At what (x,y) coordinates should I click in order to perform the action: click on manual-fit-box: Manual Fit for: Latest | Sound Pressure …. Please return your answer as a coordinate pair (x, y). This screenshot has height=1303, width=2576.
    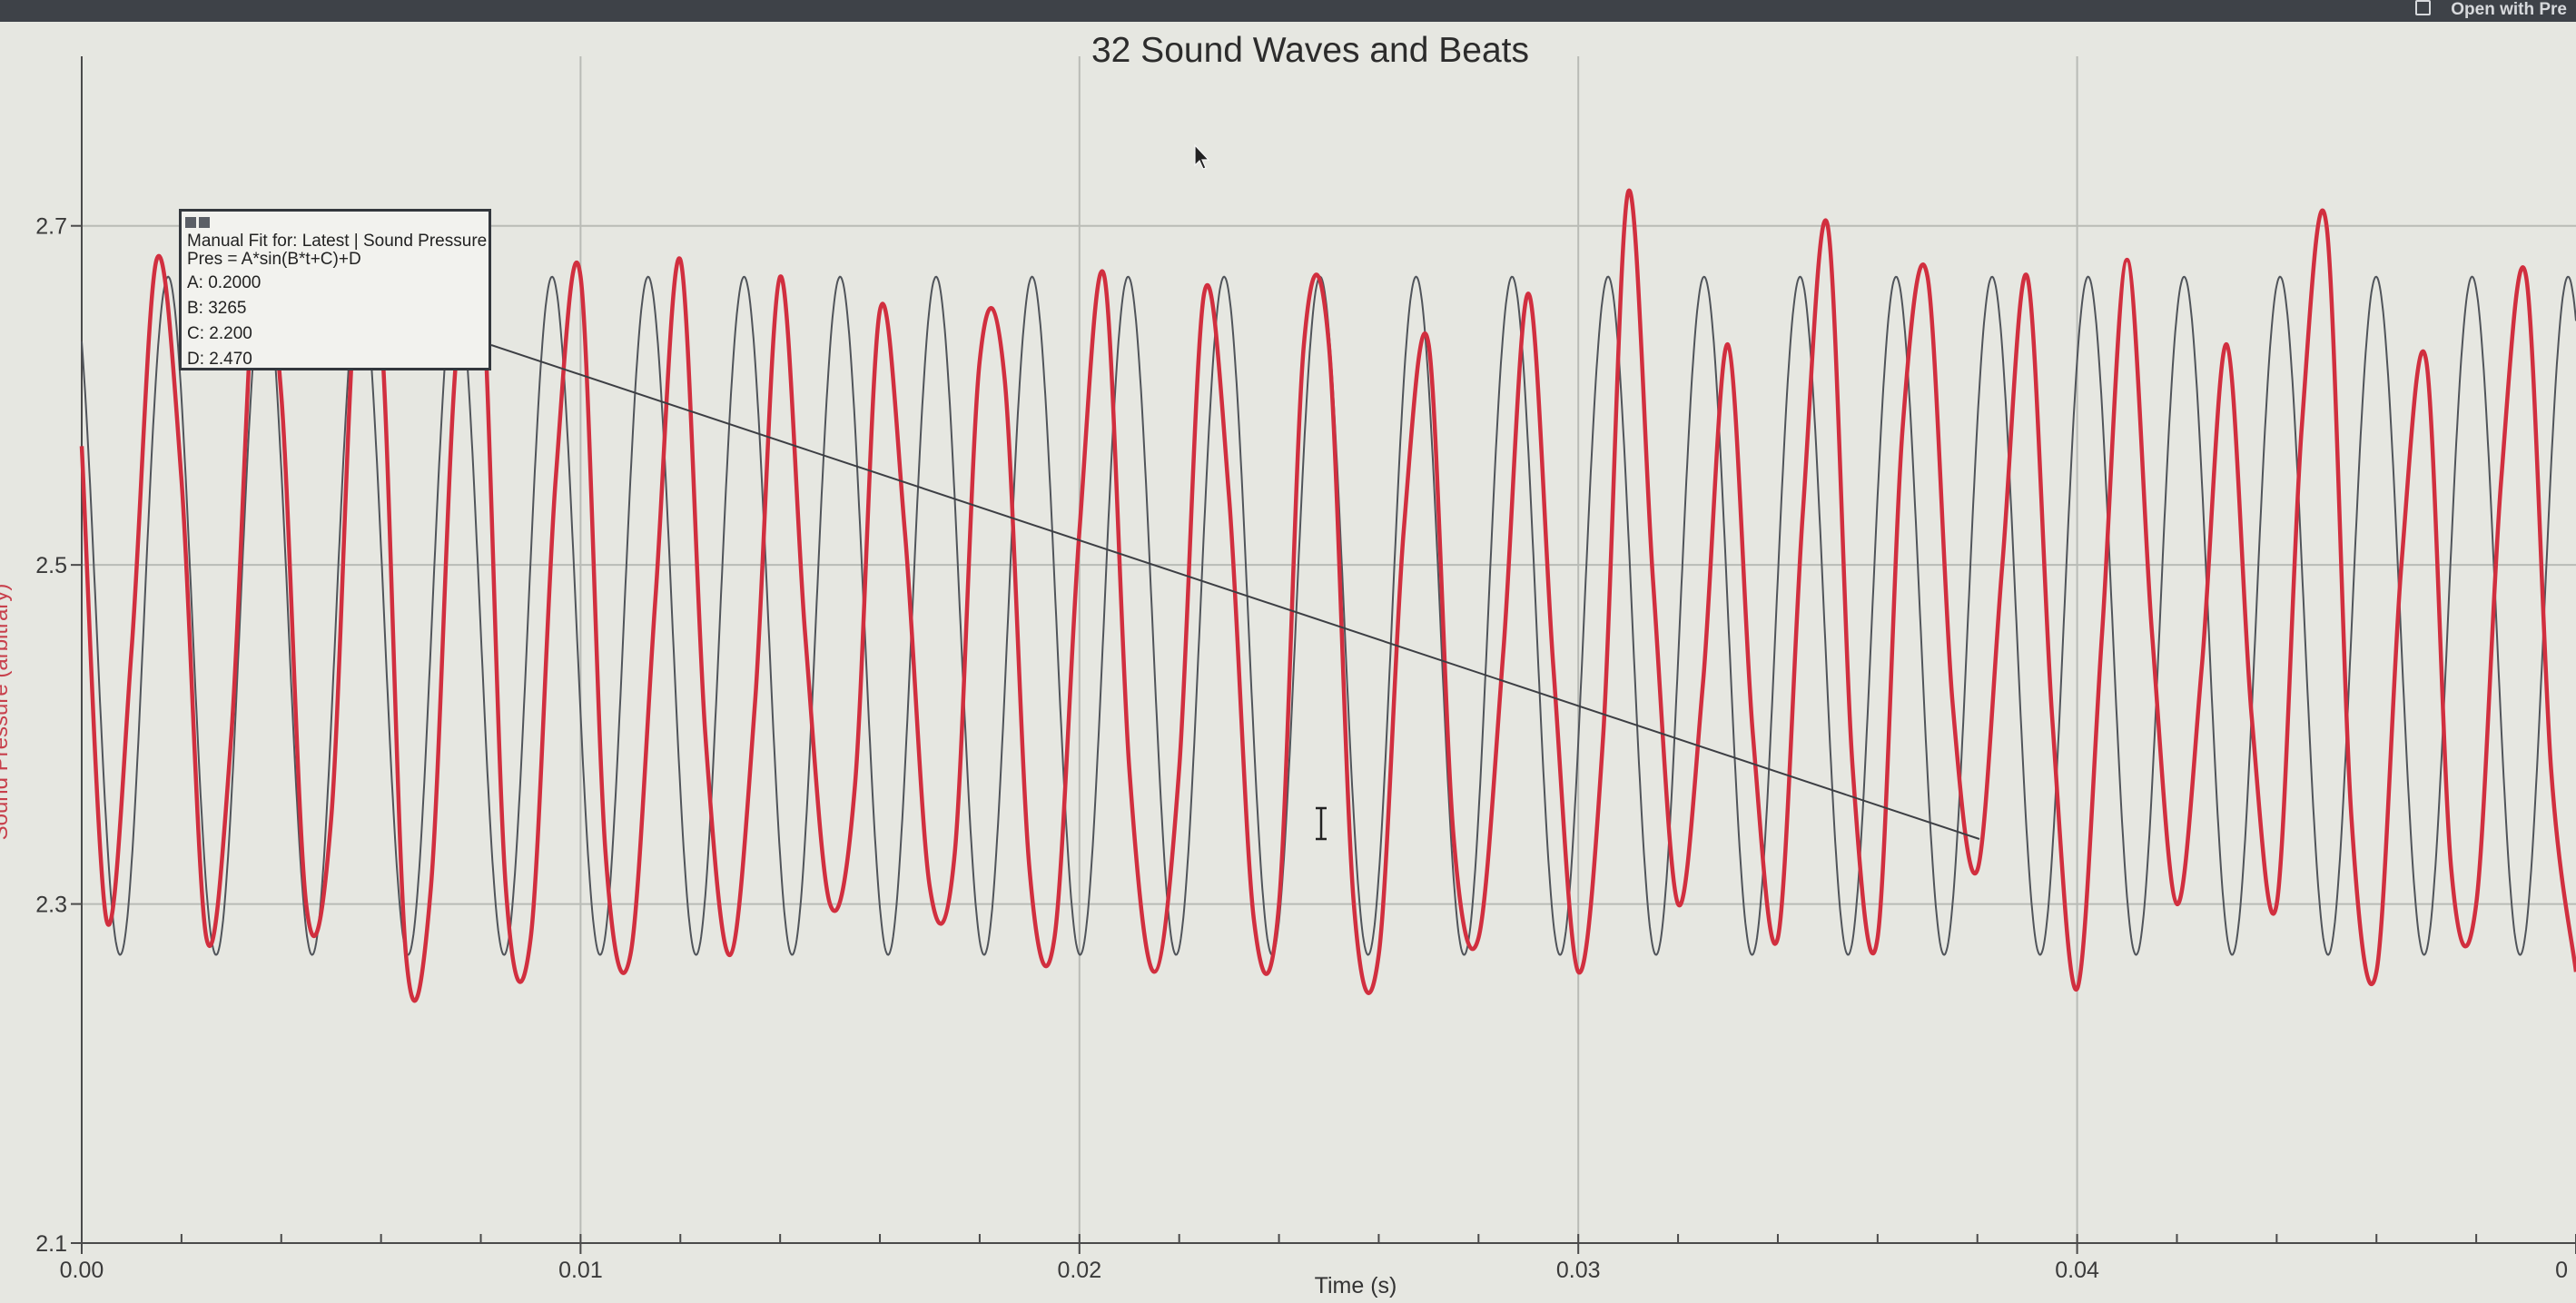
    Looking at the image, I should click on (335, 290).